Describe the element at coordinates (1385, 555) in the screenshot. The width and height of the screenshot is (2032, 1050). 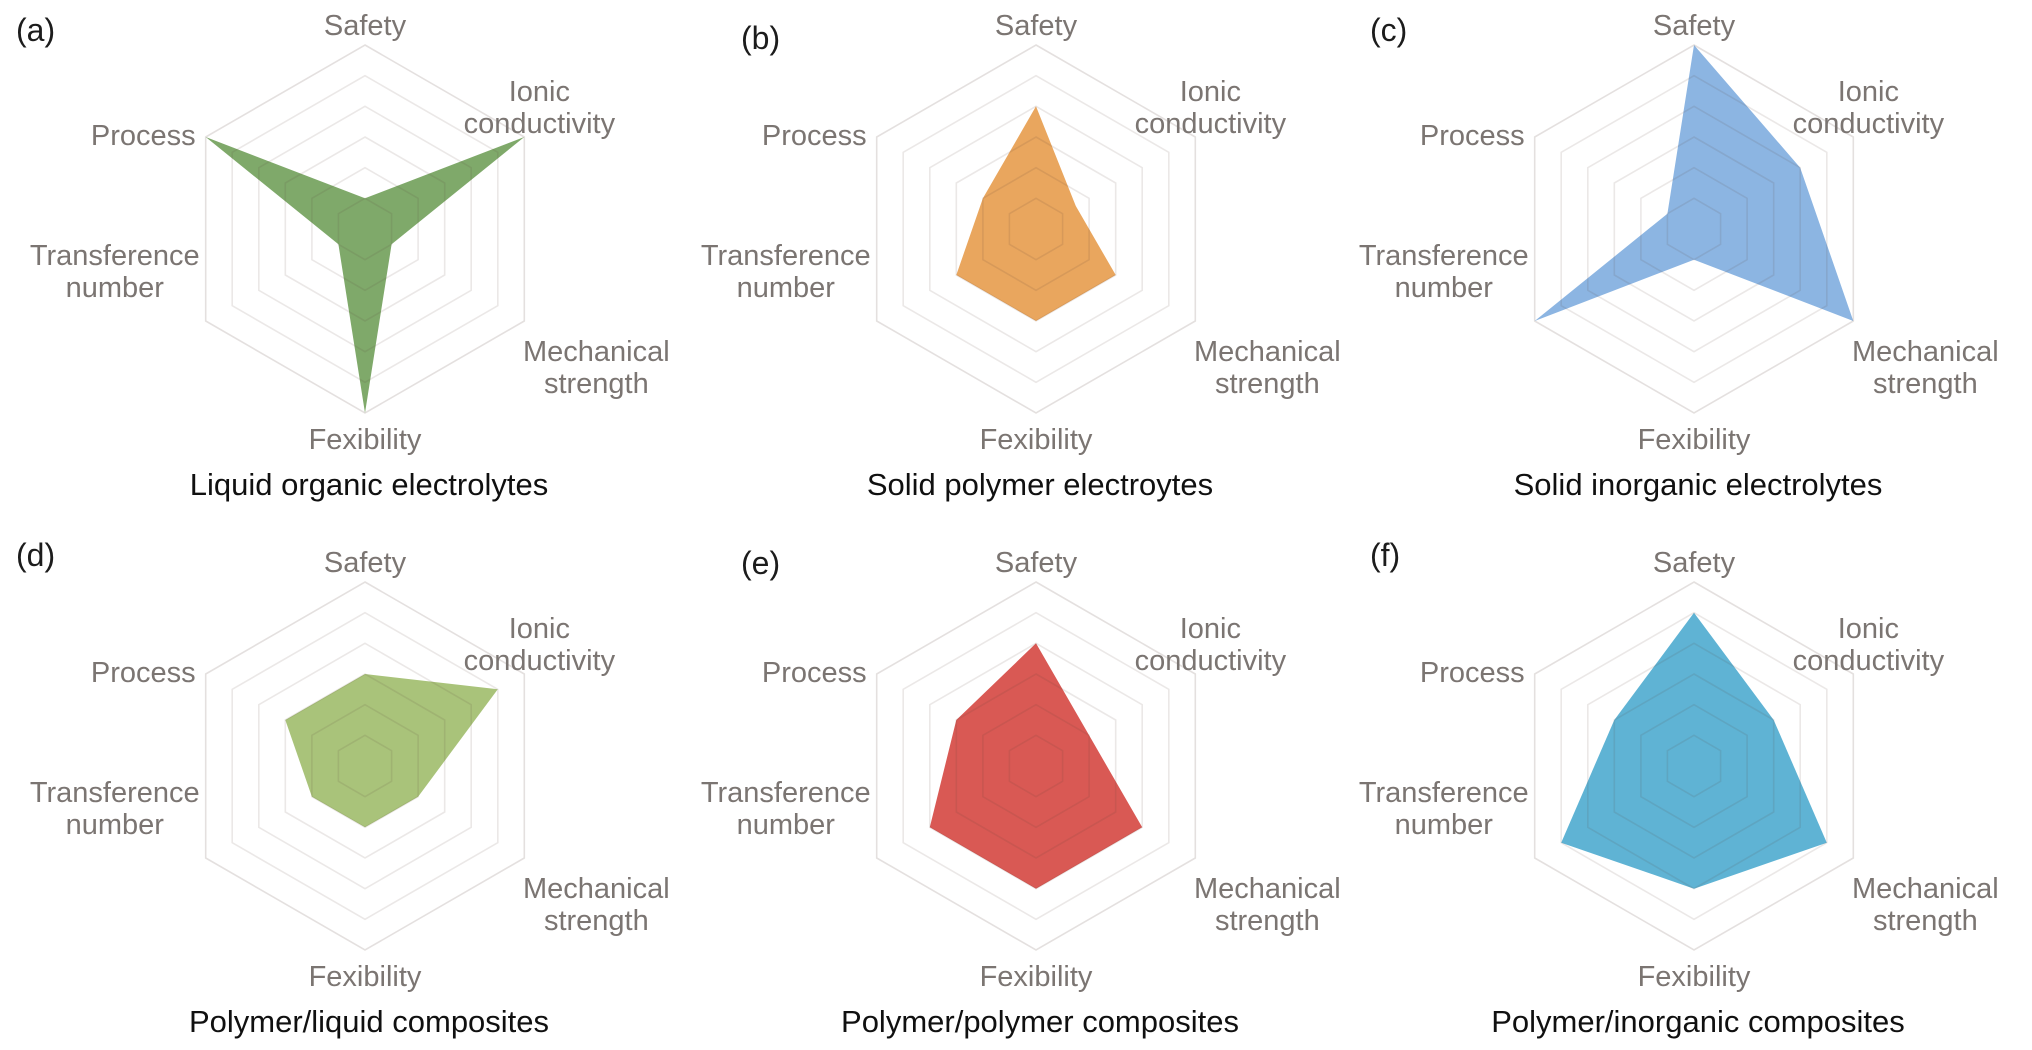
I see `panel-letter: (f)` at that location.